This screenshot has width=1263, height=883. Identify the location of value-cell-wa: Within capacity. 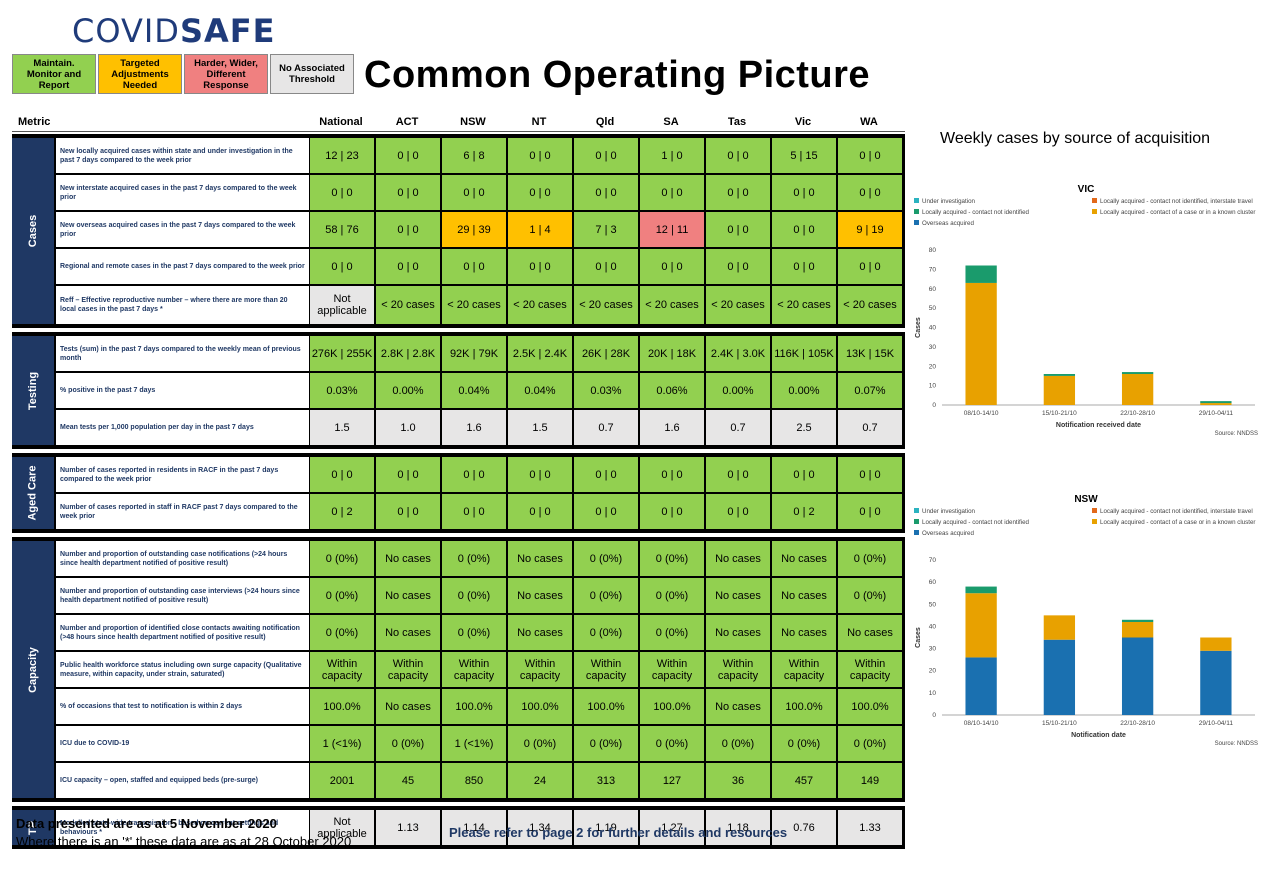
(870, 669).